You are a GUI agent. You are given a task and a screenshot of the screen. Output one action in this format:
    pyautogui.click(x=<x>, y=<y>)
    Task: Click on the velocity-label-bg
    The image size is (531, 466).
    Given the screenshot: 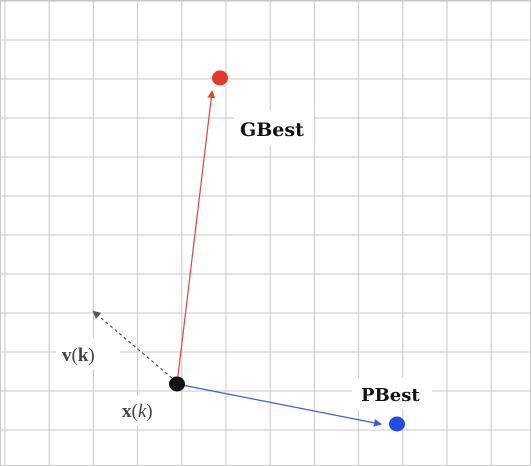 What is the action you would take?
    pyautogui.click(x=88, y=354)
    